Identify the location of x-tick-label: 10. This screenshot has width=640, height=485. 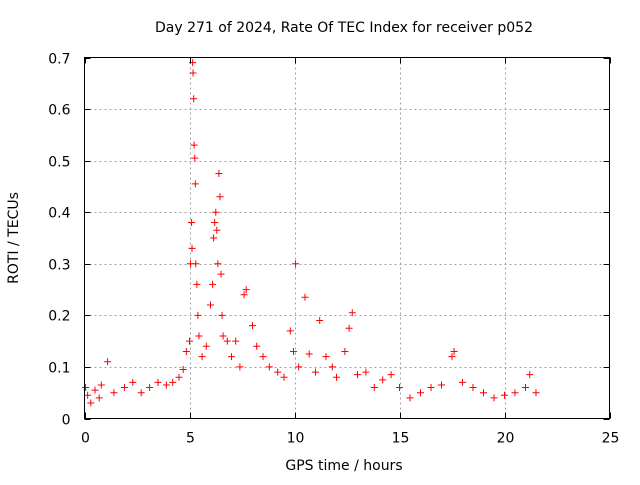
(296, 439).